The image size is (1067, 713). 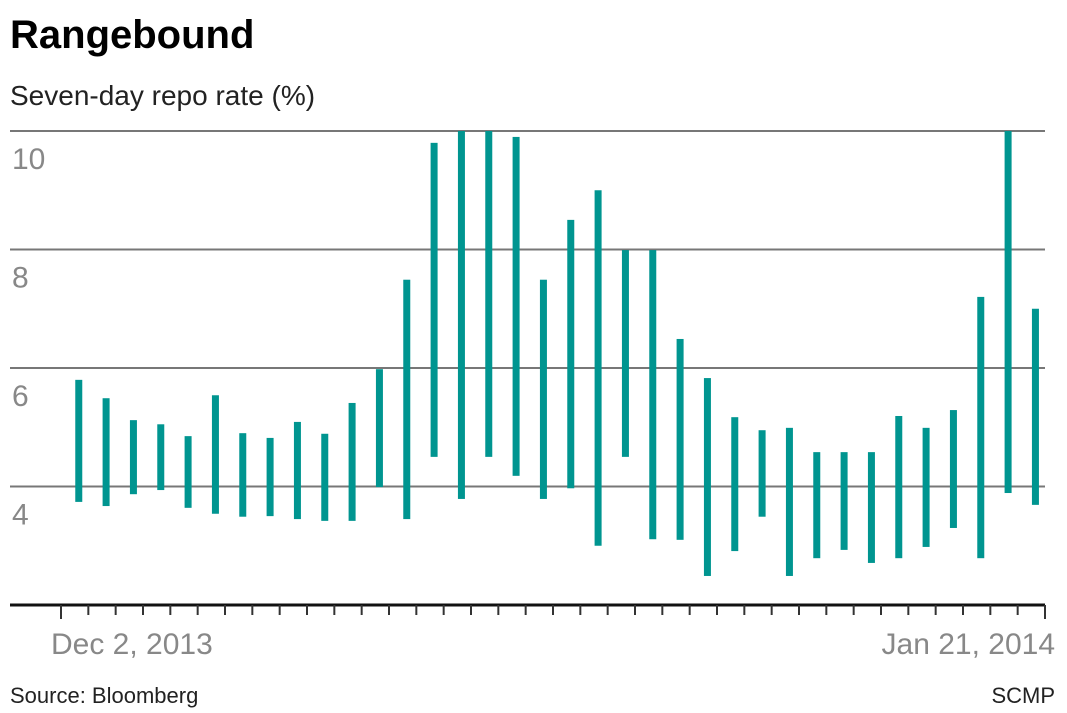 What do you see at coordinates (968, 644) in the screenshot?
I see `x-label: Jan 21, 2014` at bounding box center [968, 644].